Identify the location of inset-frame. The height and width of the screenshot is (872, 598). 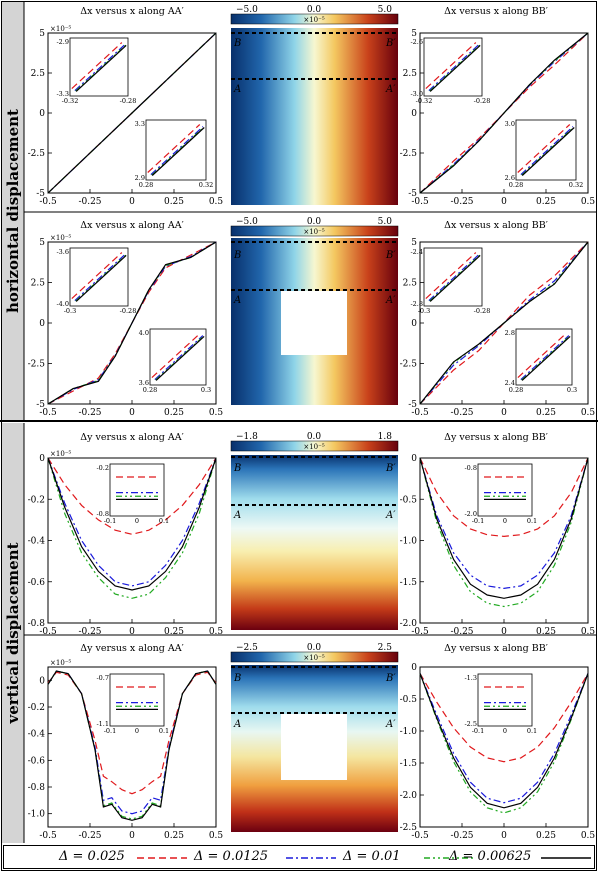
(505, 700).